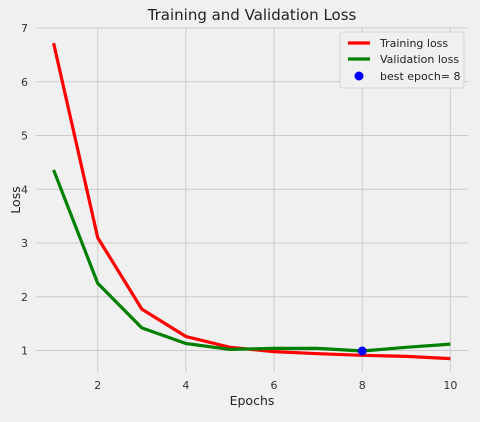 This screenshot has width=480, height=422. What do you see at coordinates (24, 136) in the screenshot?
I see `y-tick-label: 5` at bounding box center [24, 136].